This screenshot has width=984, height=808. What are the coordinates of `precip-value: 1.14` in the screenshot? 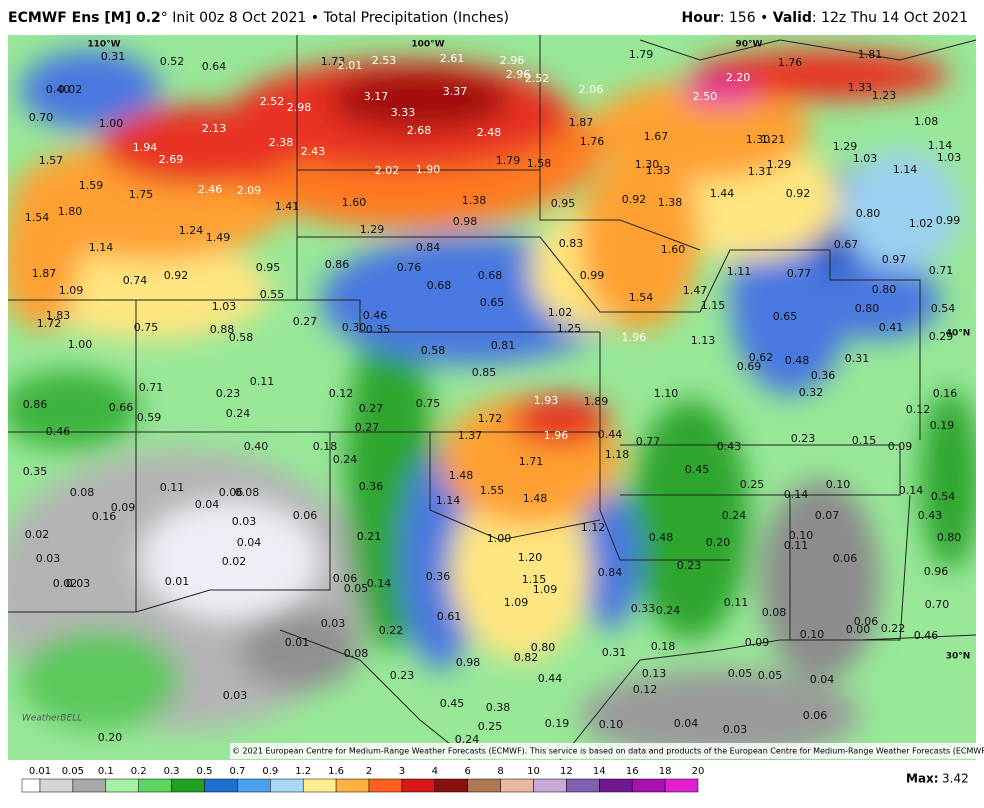 It's located at (448, 500).